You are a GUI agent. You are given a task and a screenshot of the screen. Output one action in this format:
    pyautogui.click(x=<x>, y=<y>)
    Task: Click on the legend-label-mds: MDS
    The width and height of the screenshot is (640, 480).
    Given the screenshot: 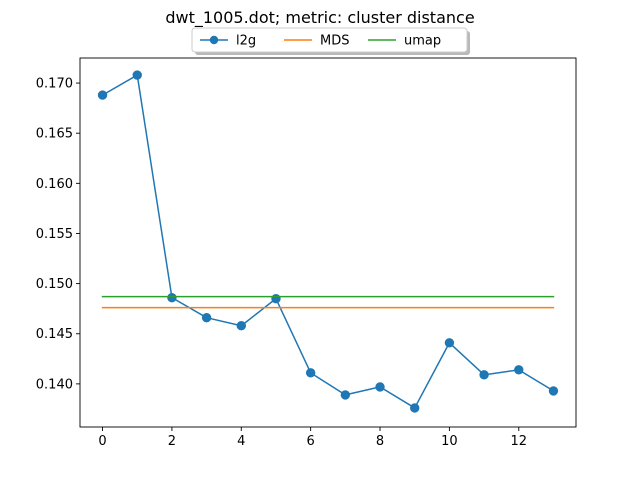 What is the action you would take?
    pyautogui.click(x=334, y=41)
    